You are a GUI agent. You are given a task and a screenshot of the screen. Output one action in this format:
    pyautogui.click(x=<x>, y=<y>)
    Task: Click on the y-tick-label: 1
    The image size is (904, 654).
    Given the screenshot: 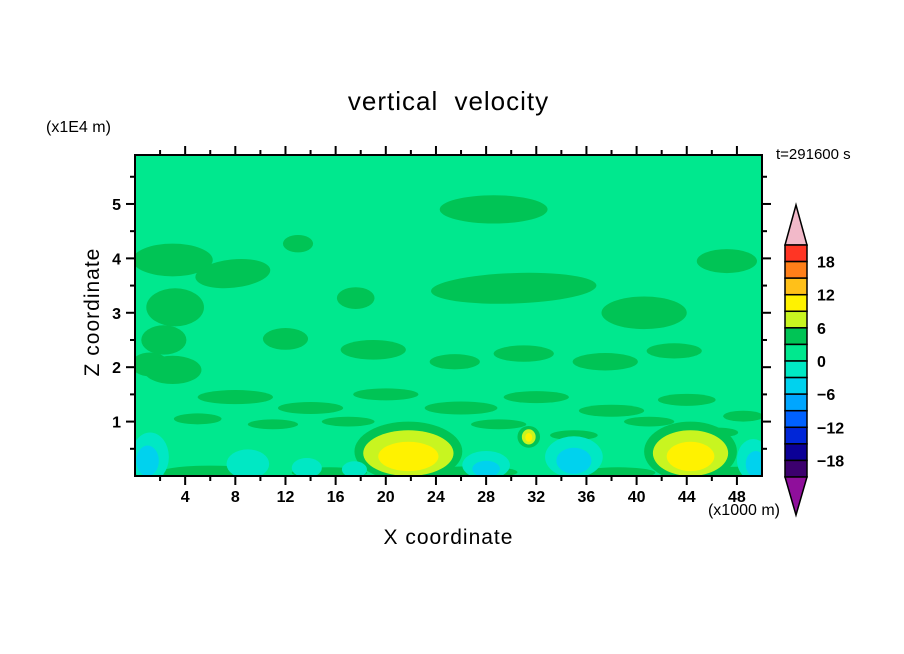 What is the action you would take?
    pyautogui.click(x=116, y=423)
    